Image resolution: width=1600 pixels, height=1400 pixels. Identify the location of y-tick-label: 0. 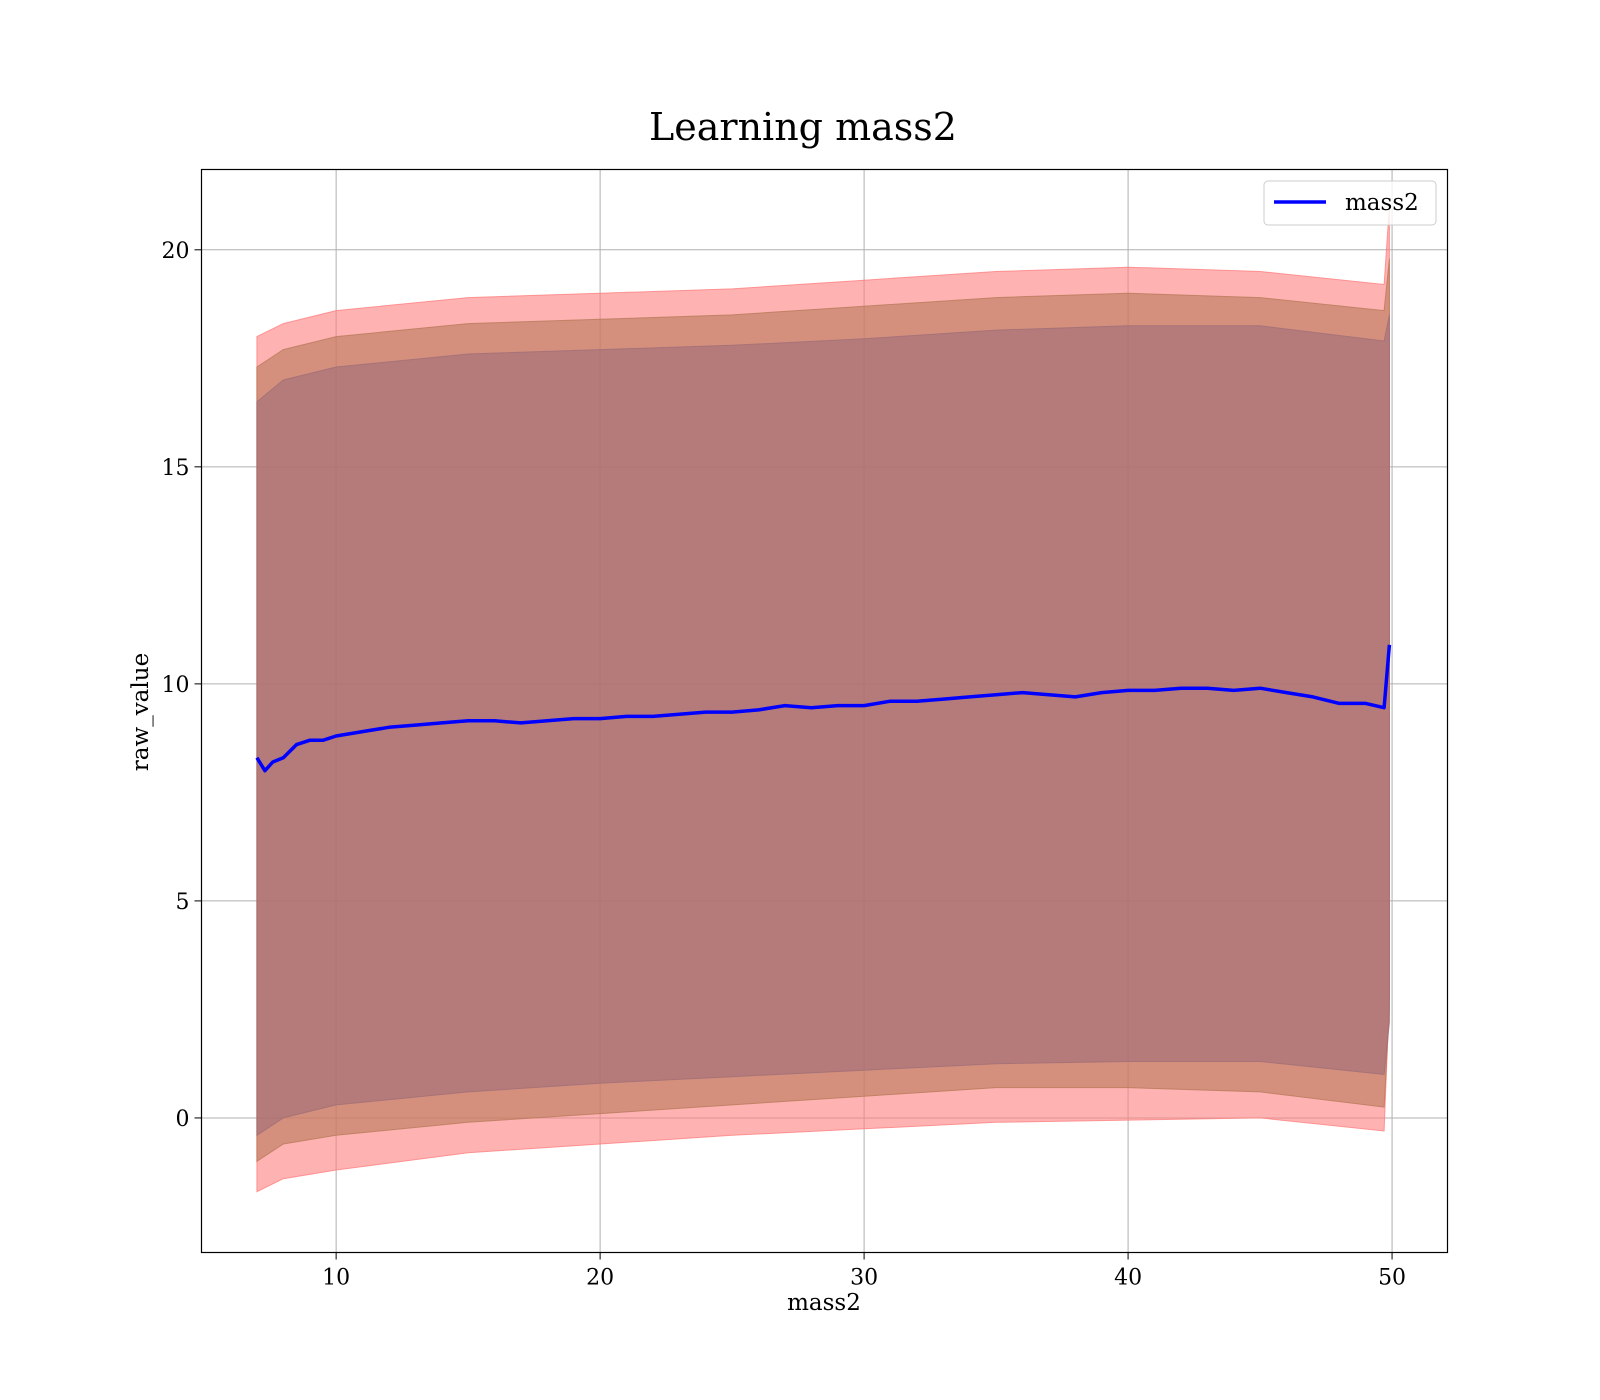
(183, 1119).